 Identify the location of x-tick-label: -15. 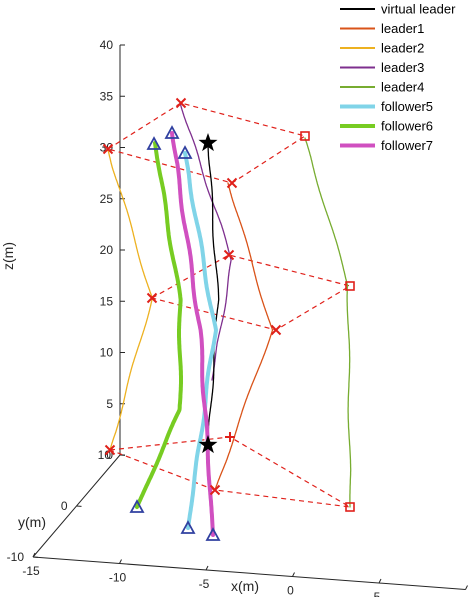
(31, 571).